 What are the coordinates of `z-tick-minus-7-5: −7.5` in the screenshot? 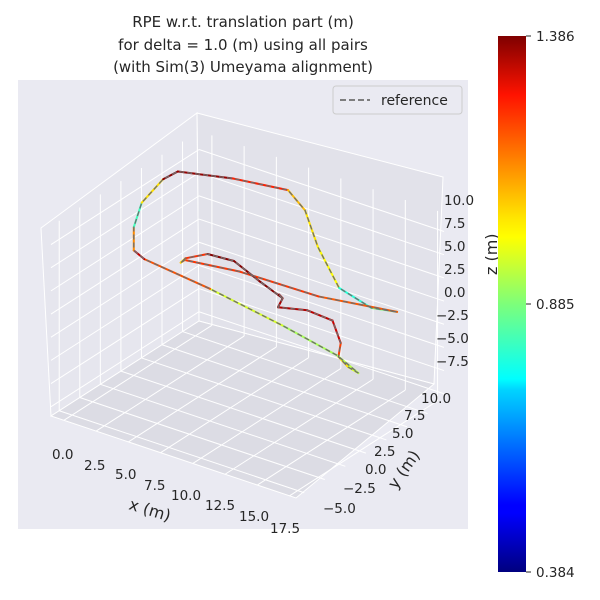 It's located at (452, 362).